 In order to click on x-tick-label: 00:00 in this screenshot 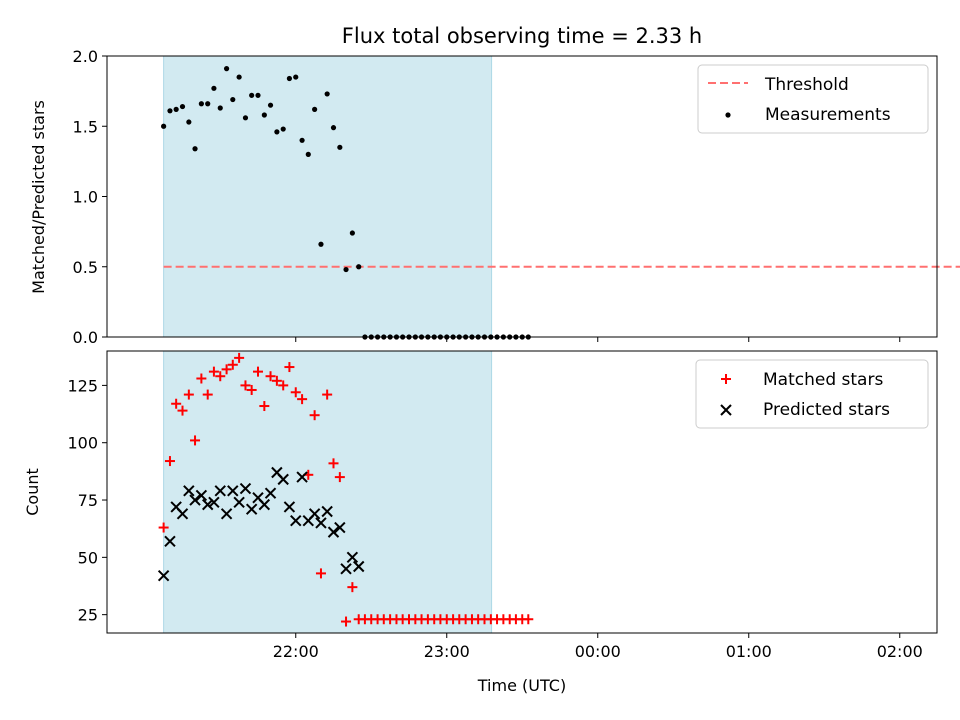, I will do `click(598, 651)`.